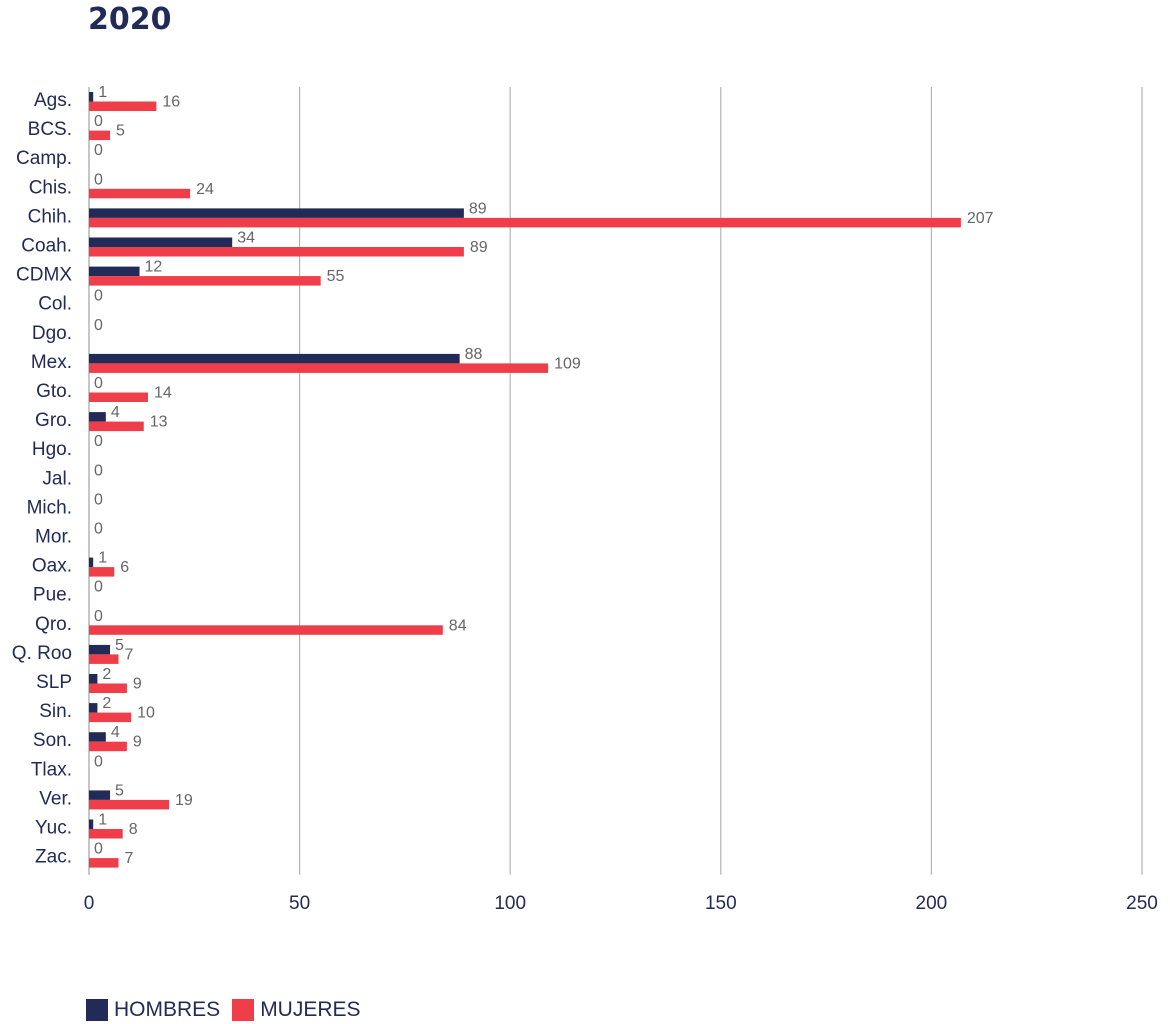 Image resolution: width=1170 pixels, height=1024 pixels. I want to click on x-tick-label: 50, so click(299, 903).